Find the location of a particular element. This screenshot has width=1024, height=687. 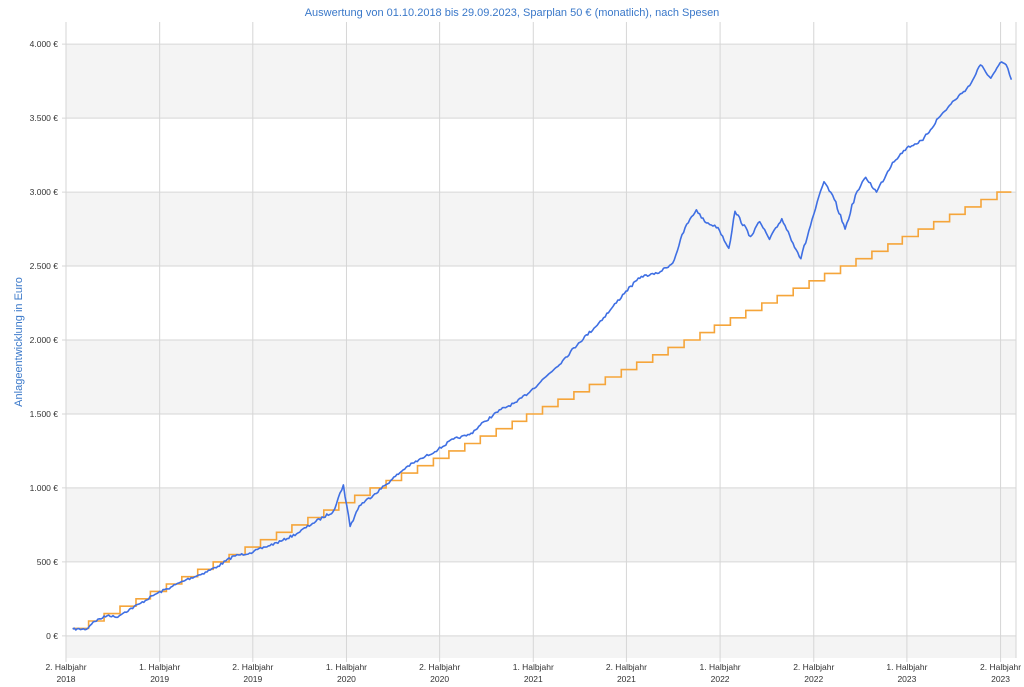

y-axis-title: Anlageentwicklung in Euro is located at coordinates (19, 342).